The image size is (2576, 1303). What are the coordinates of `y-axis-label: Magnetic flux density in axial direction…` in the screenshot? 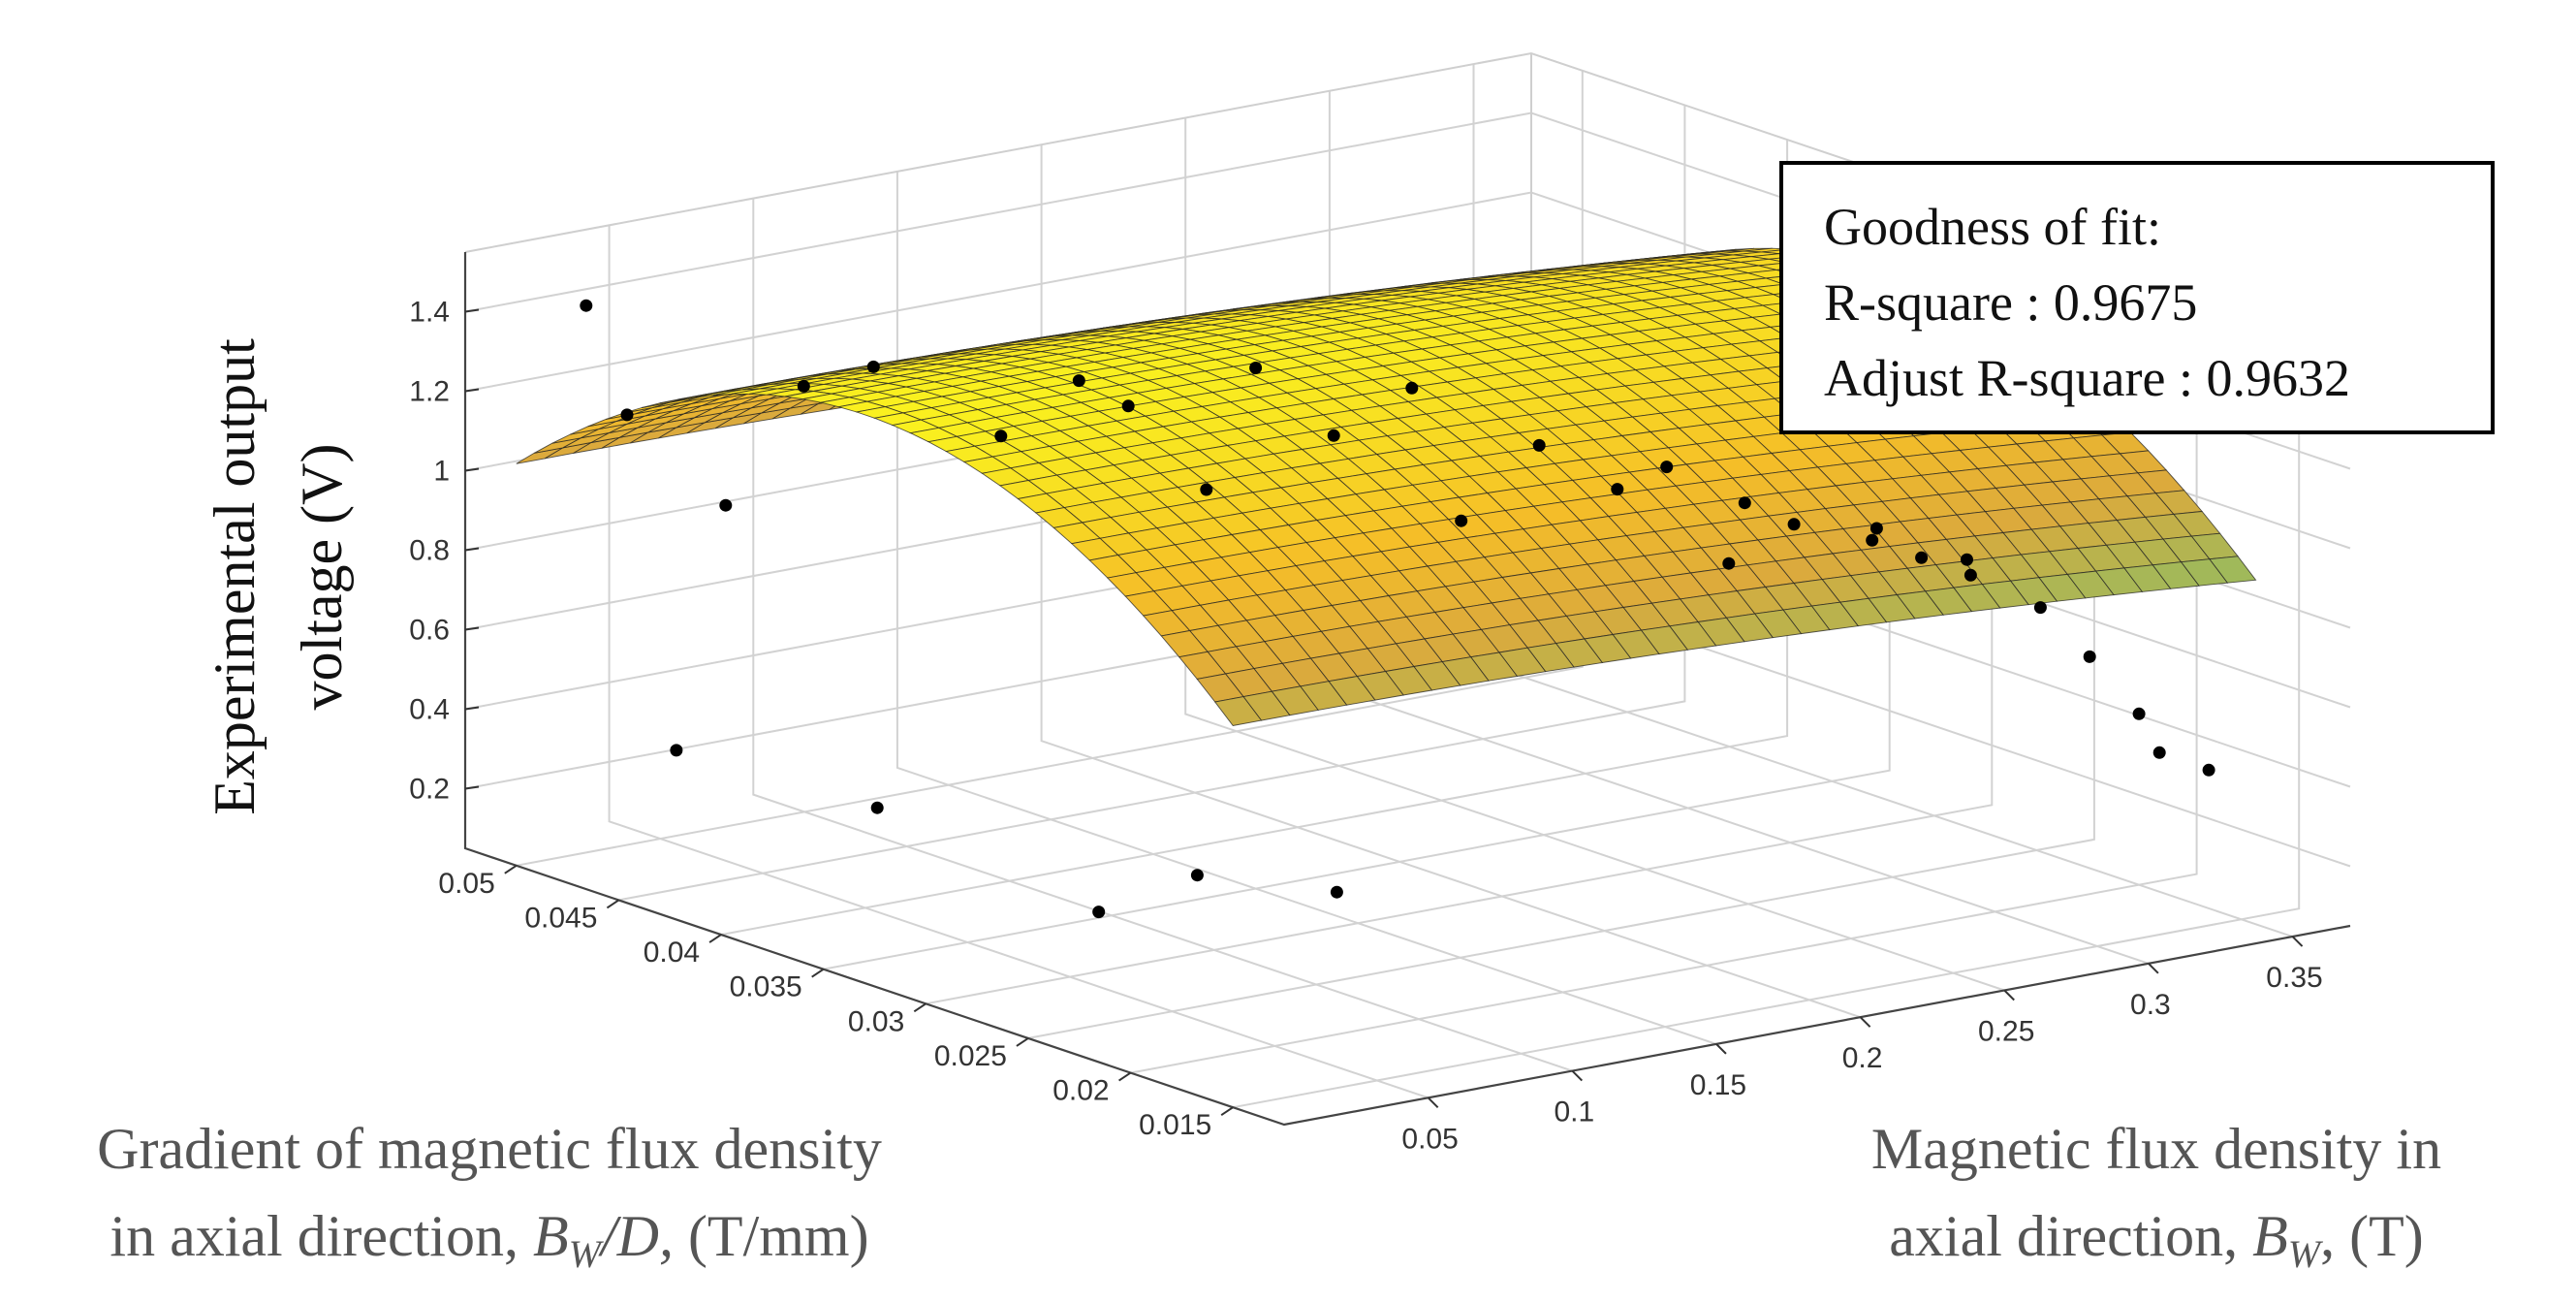 It's located at (2156, 1196).